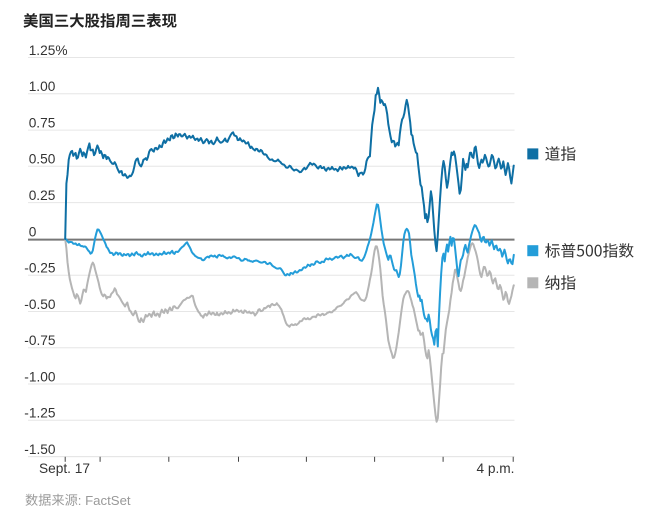 Image resolution: width=653 pixels, height=520 pixels. I want to click on svg-text: 4 p.m., so click(495, 468).